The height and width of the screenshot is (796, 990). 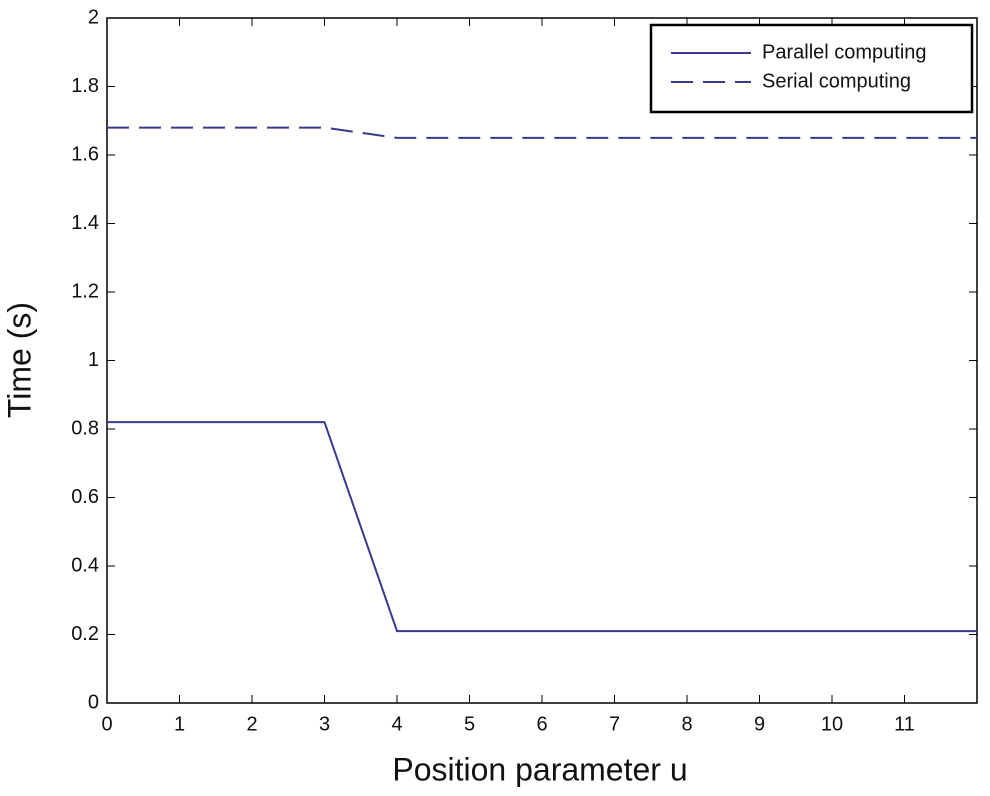 What do you see at coordinates (539, 769) in the screenshot?
I see `x-axis-label: Position parameter u` at bounding box center [539, 769].